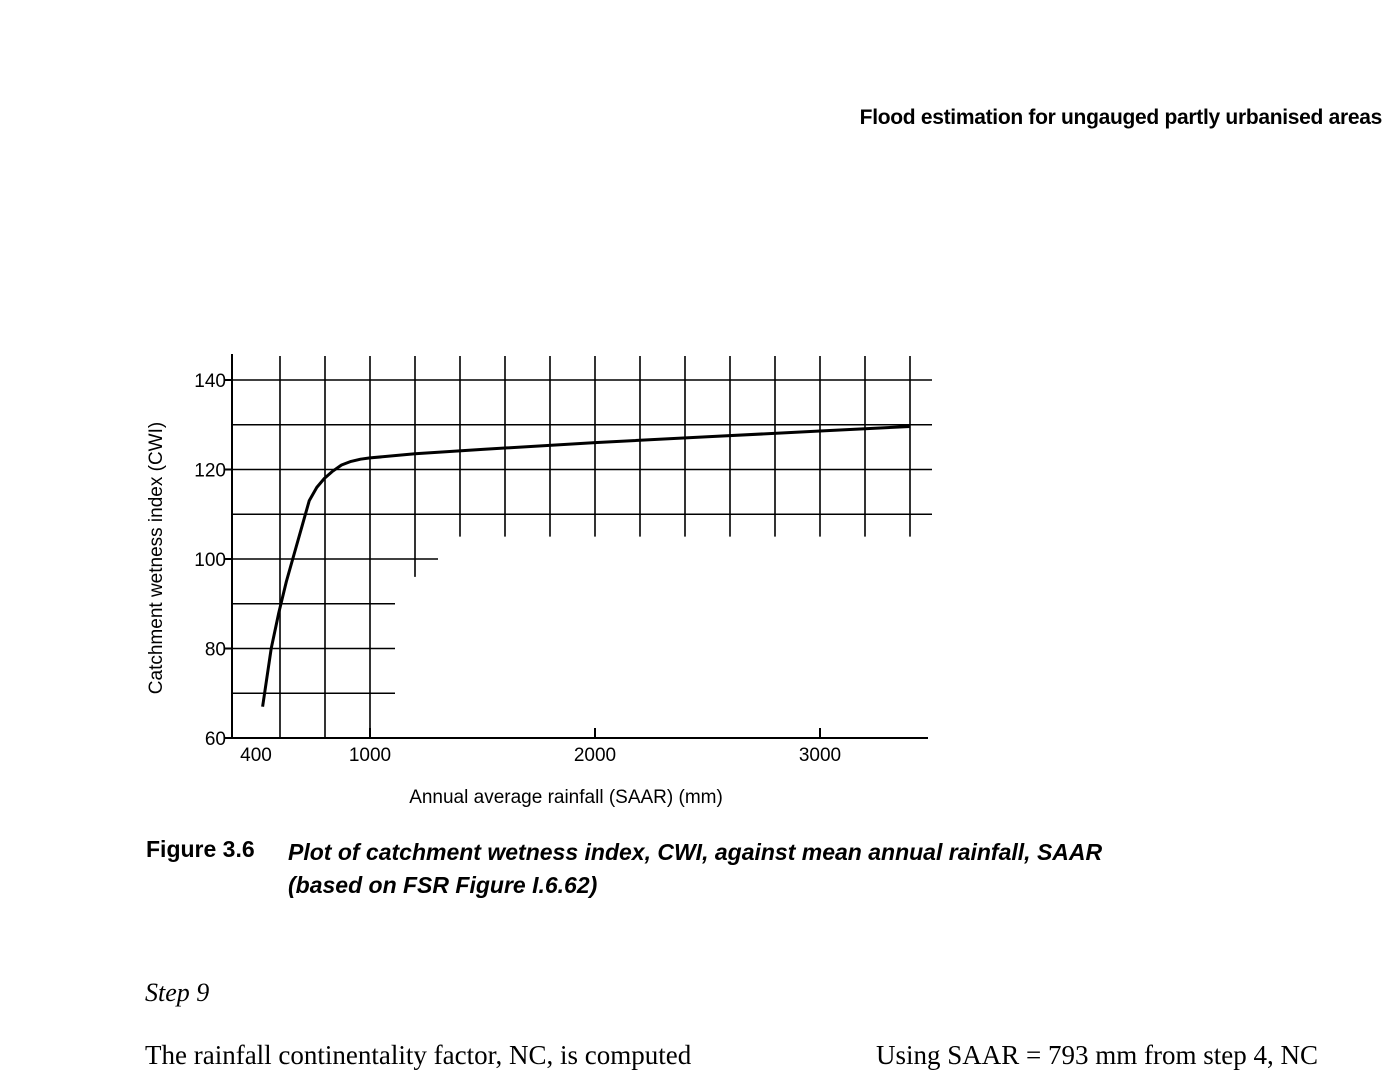 The width and height of the screenshot is (1390, 1084). I want to click on x-tick-label: 3000, so click(820, 755).